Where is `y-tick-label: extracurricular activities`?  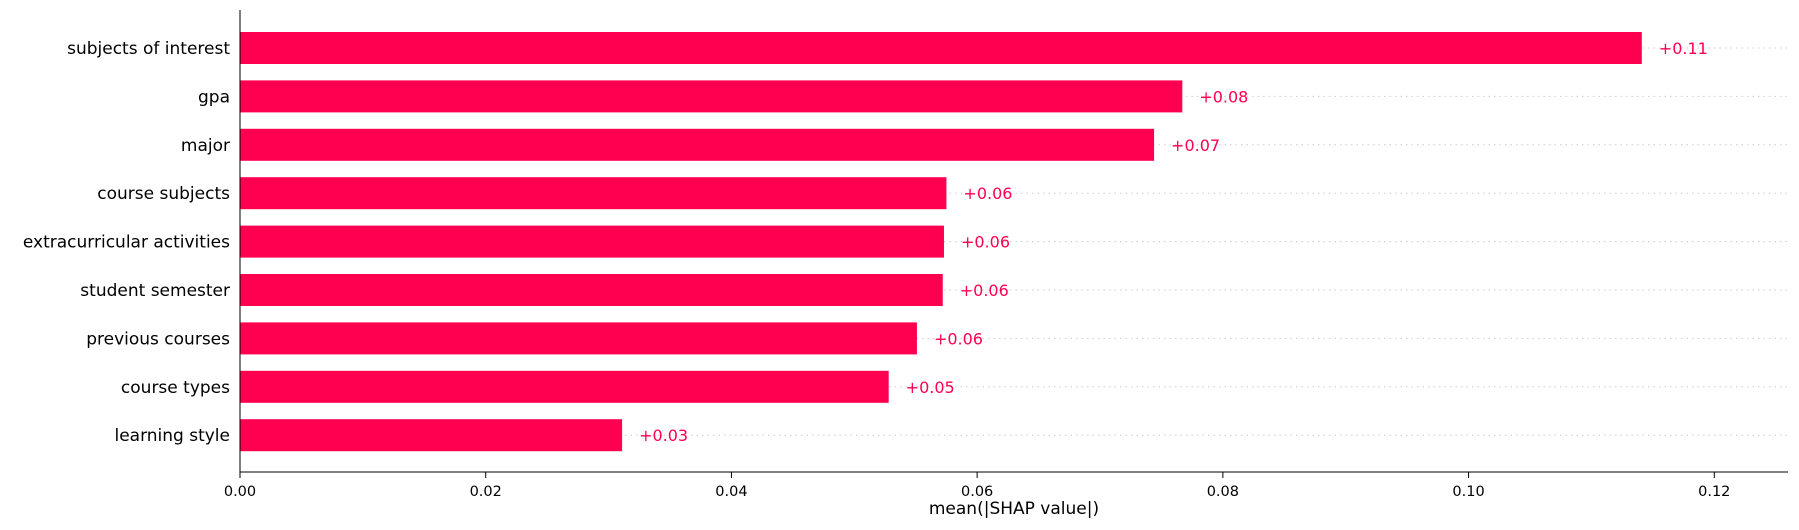 y-tick-label: extracurricular activities is located at coordinates (126, 243).